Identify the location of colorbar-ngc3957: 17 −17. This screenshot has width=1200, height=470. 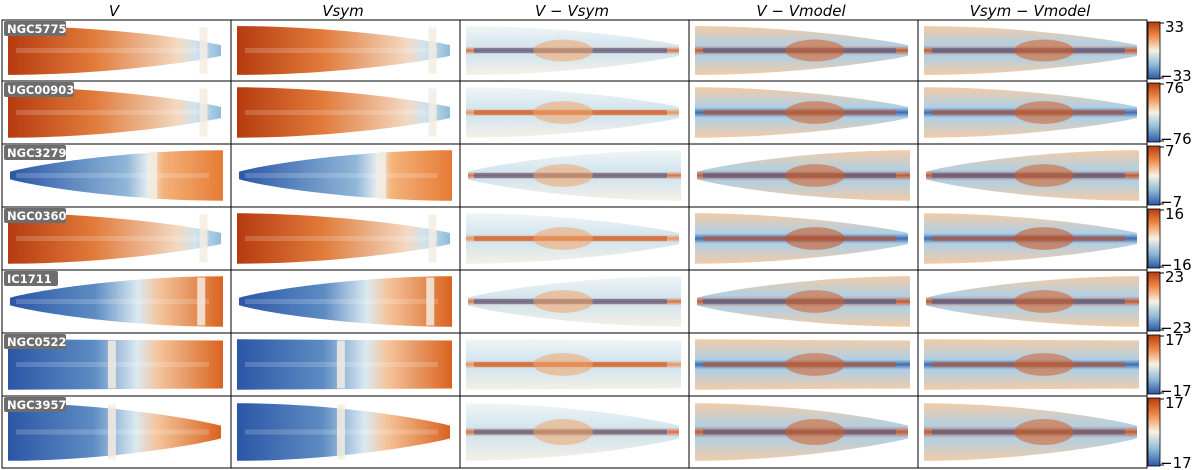
(1169, 432).